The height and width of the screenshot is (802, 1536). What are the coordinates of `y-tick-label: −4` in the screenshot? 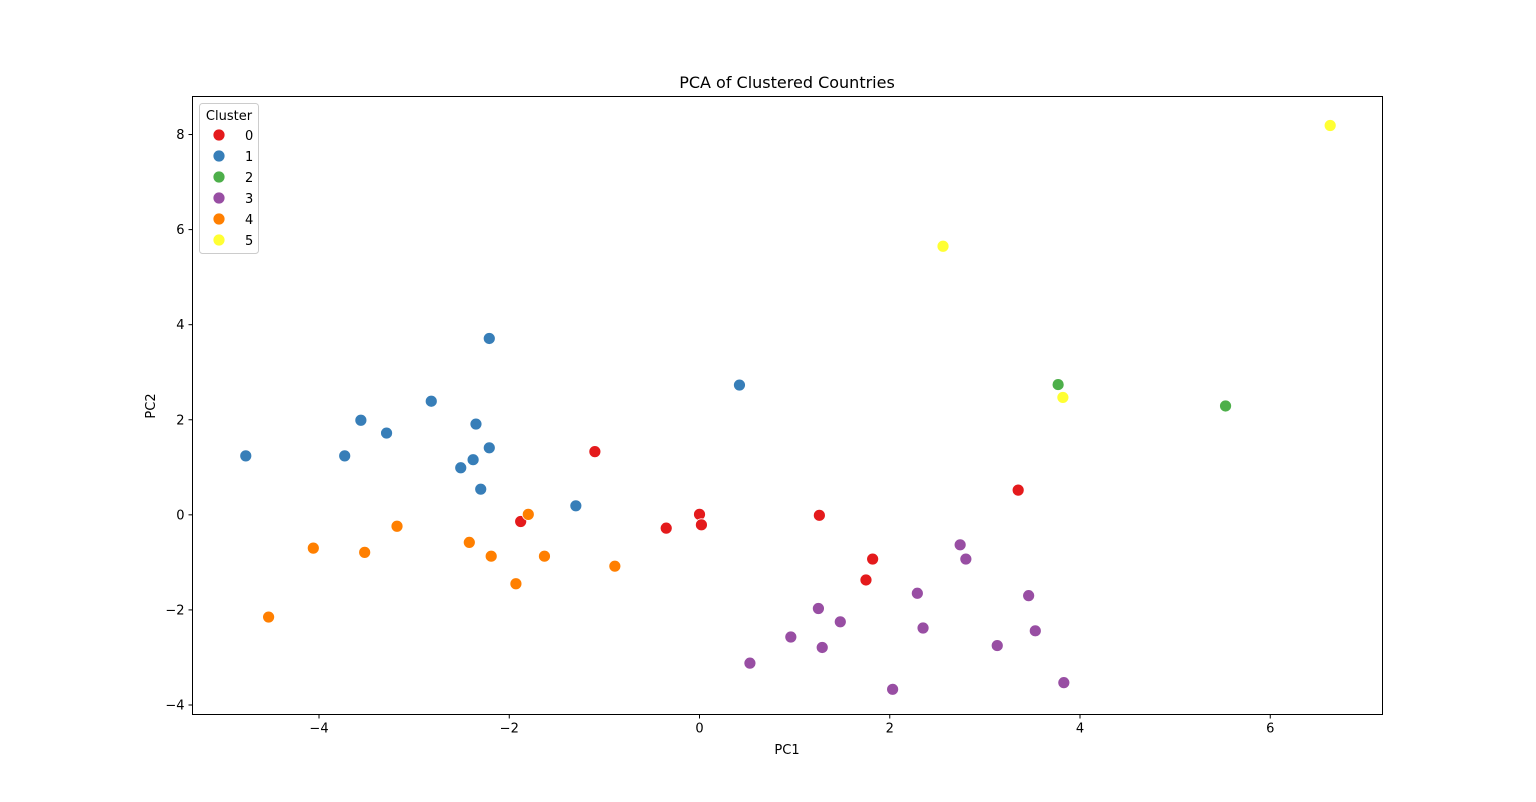 It's located at (174, 705).